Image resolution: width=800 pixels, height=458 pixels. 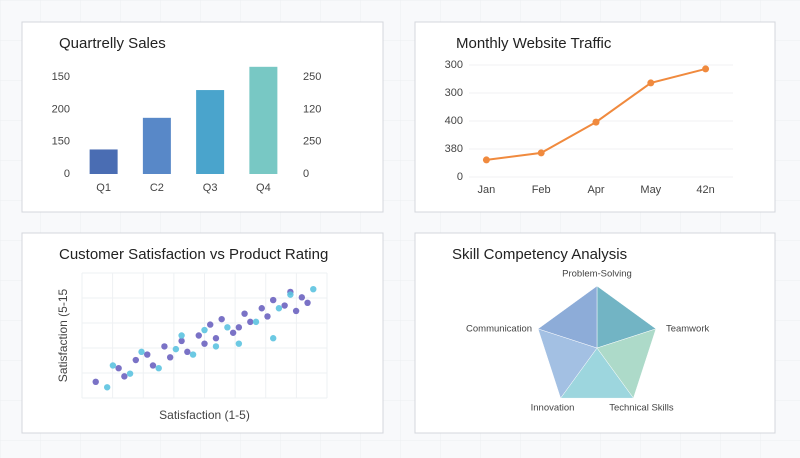 I want to click on x-tick-label: C2, so click(x=157, y=188).